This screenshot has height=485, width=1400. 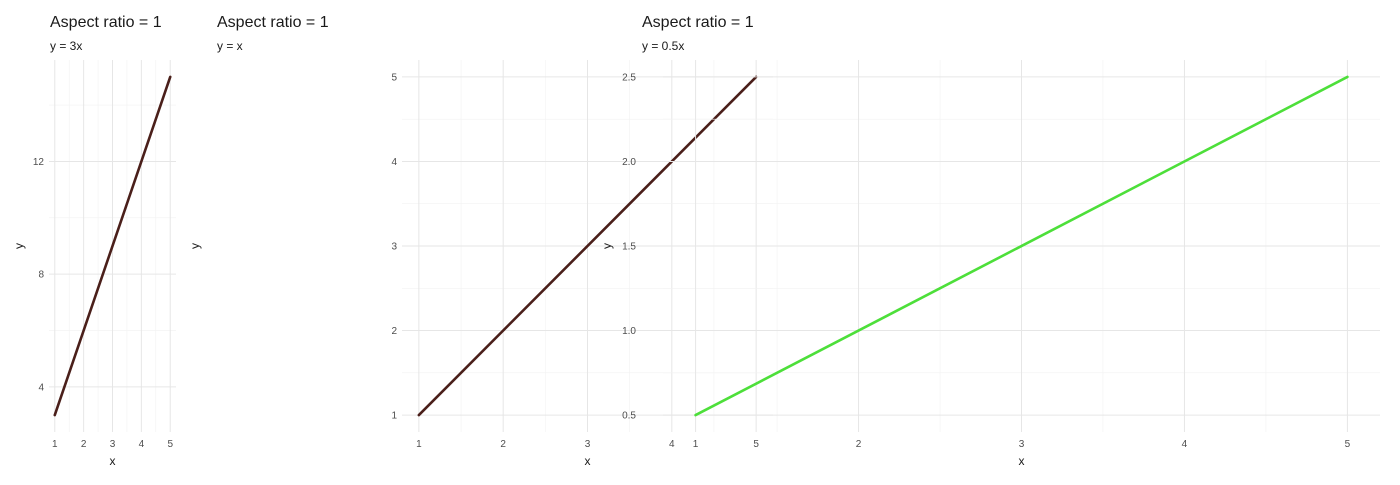 I want to click on chart-panel-1: Aspect ratio = 1 y = 3x 1 2 3 4 5 4 8 12 x y, so click(x=92, y=242).